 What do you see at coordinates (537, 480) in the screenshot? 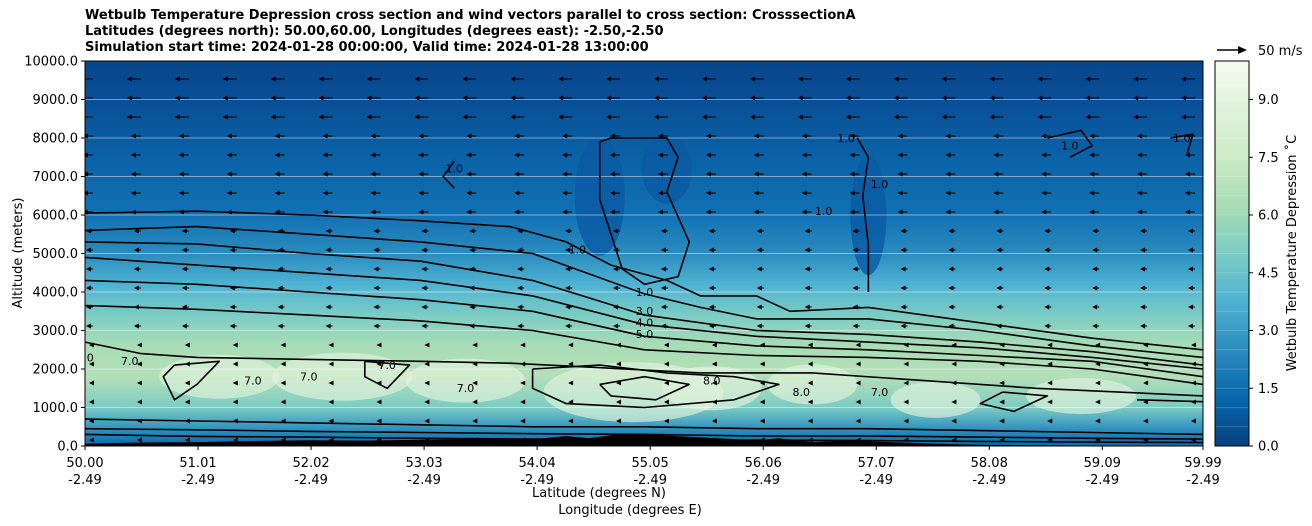
I see `x-tick-label-lon-4: -2.49` at bounding box center [537, 480].